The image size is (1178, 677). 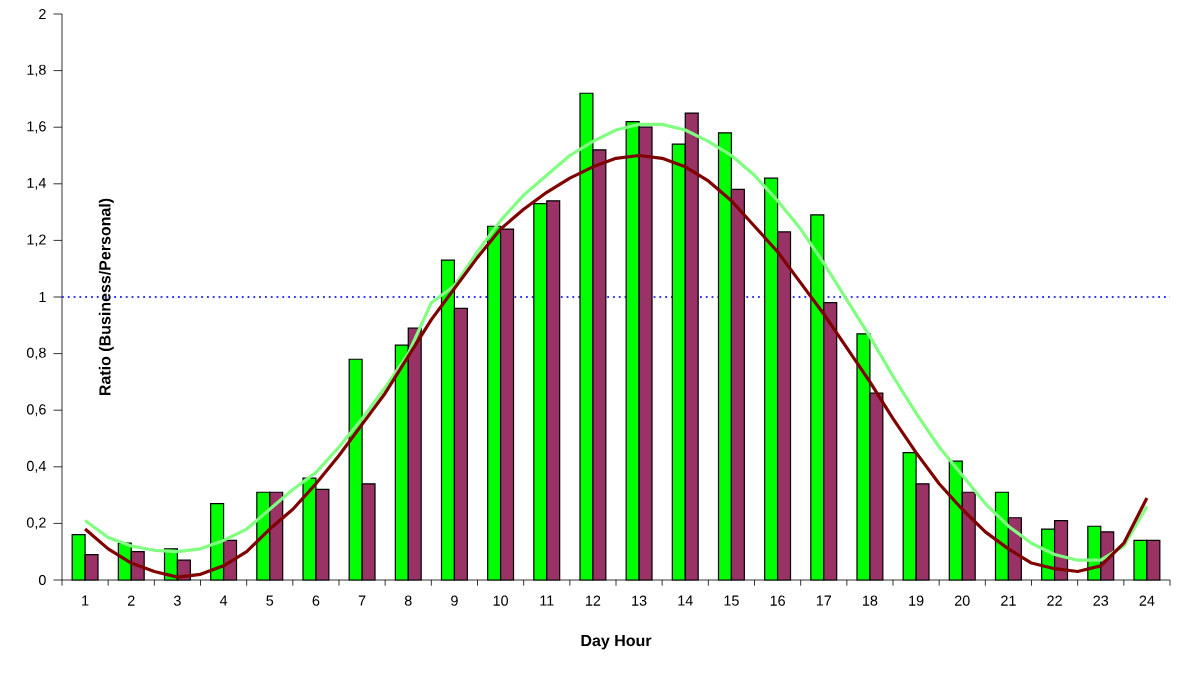 I want to click on x-tick-label: 6, so click(x=316, y=600).